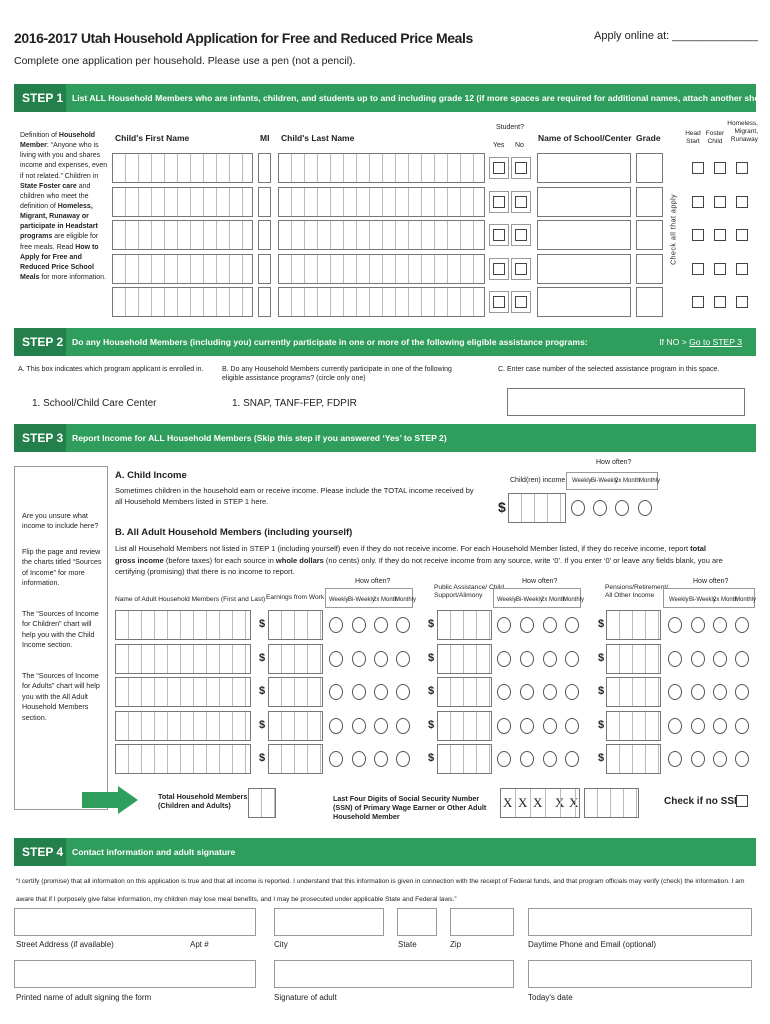  What do you see at coordinates (59, 242) in the screenshot?
I see `text-segment: are eligible for free meals. Read` at bounding box center [59, 242].